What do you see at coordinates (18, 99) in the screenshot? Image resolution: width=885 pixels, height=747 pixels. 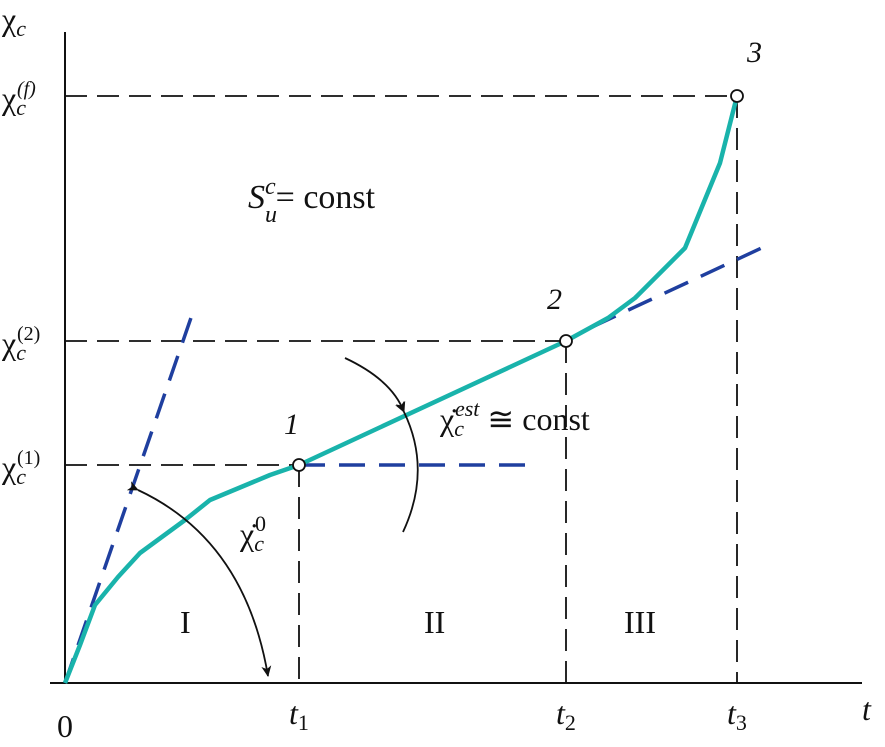 I see `chi-f-label: χc(f)` at bounding box center [18, 99].